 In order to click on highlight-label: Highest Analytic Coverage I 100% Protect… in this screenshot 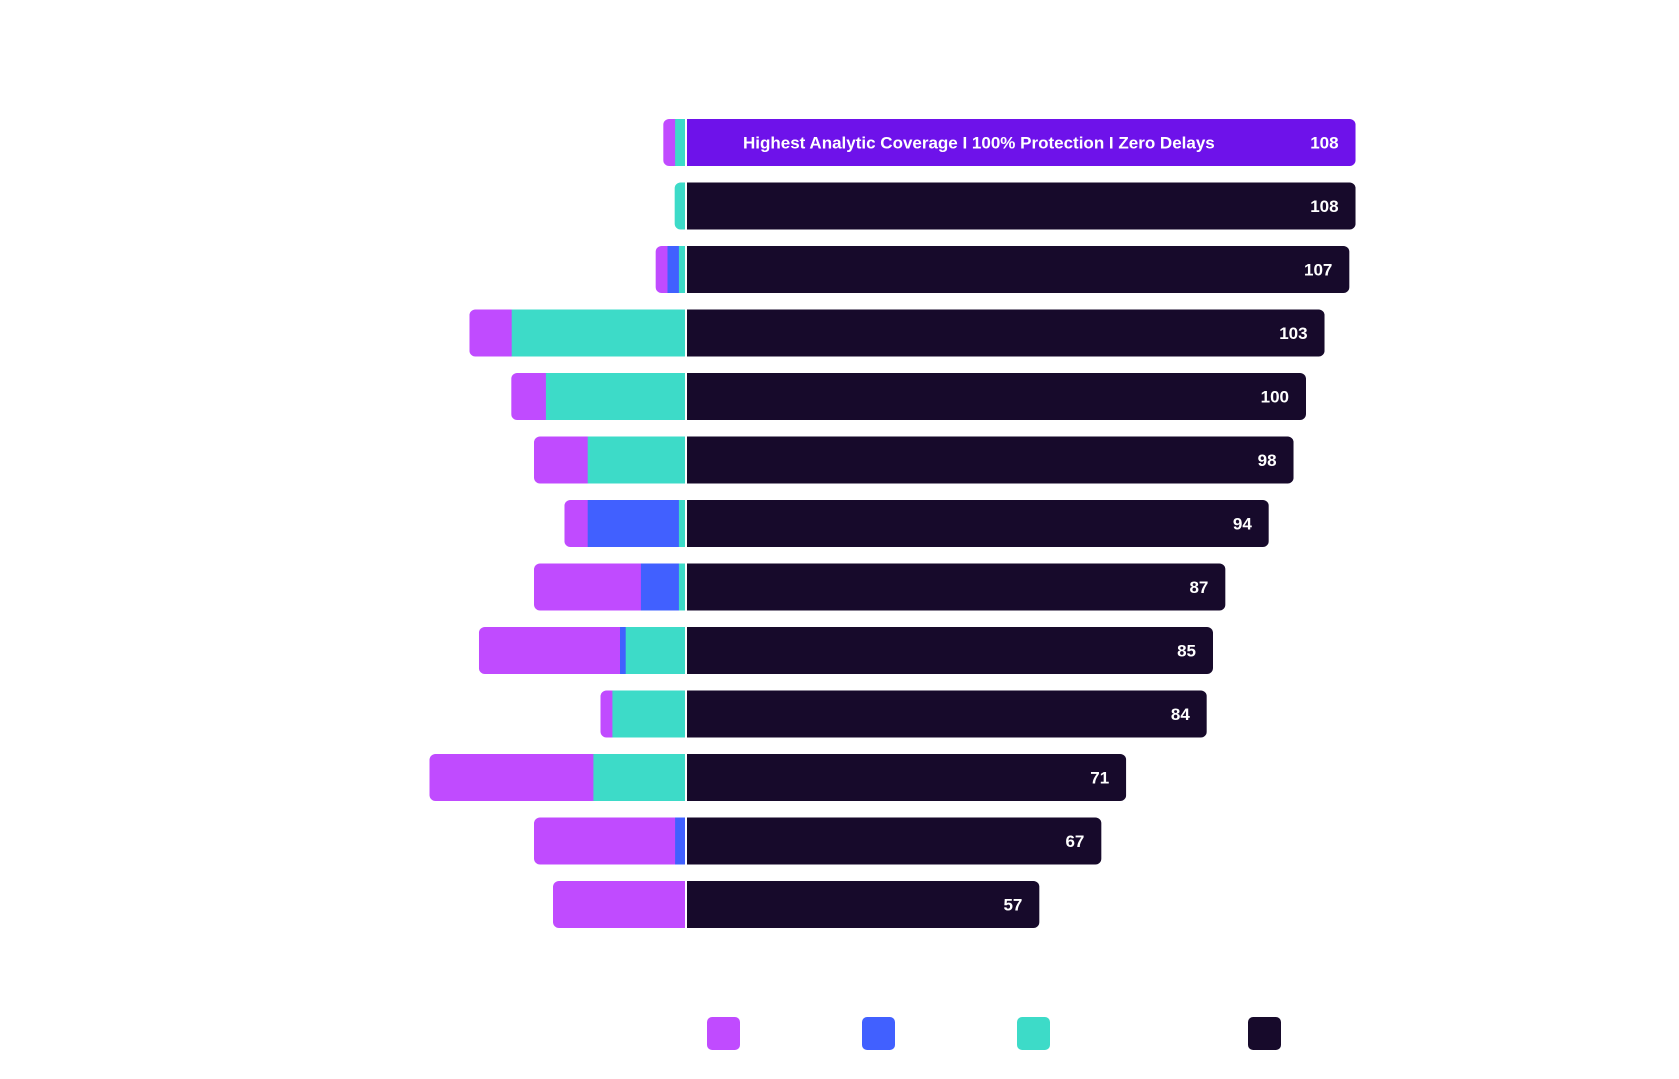, I will do `click(979, 143)`.